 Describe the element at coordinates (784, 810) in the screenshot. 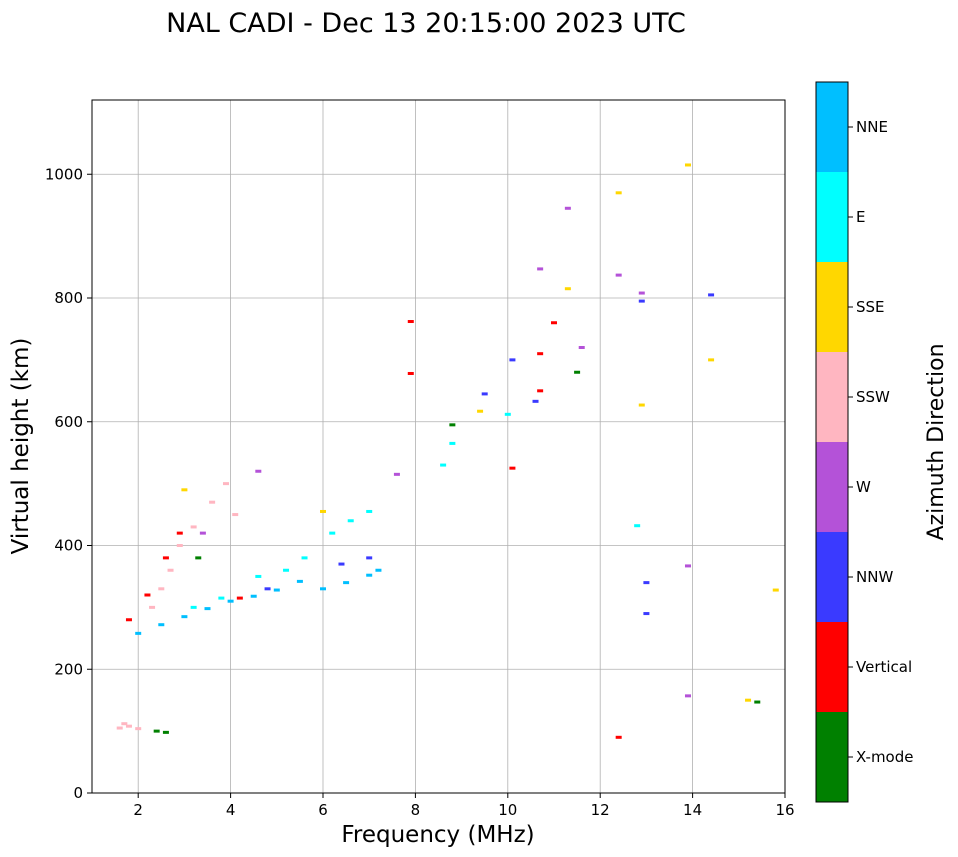

I see `x-tick-label: 16` at that location.